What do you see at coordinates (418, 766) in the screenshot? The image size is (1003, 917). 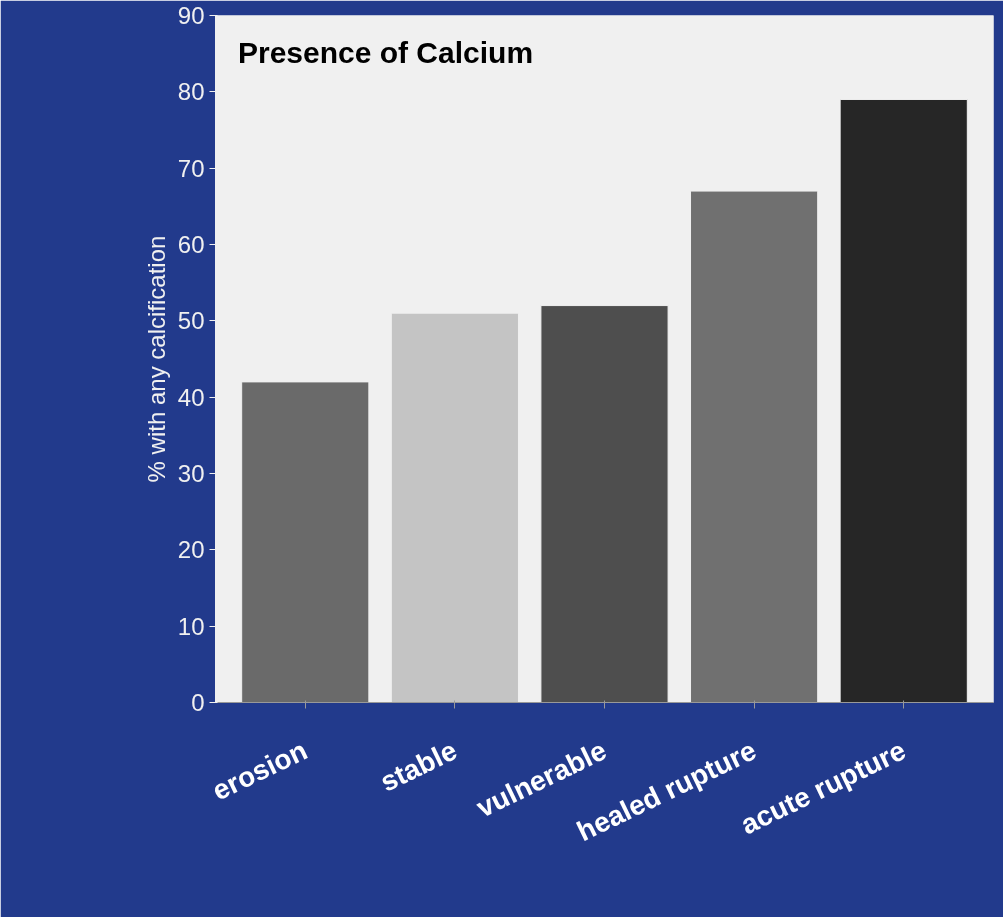 I see `x-tick-label: stable` at bounding box center [418, 766].